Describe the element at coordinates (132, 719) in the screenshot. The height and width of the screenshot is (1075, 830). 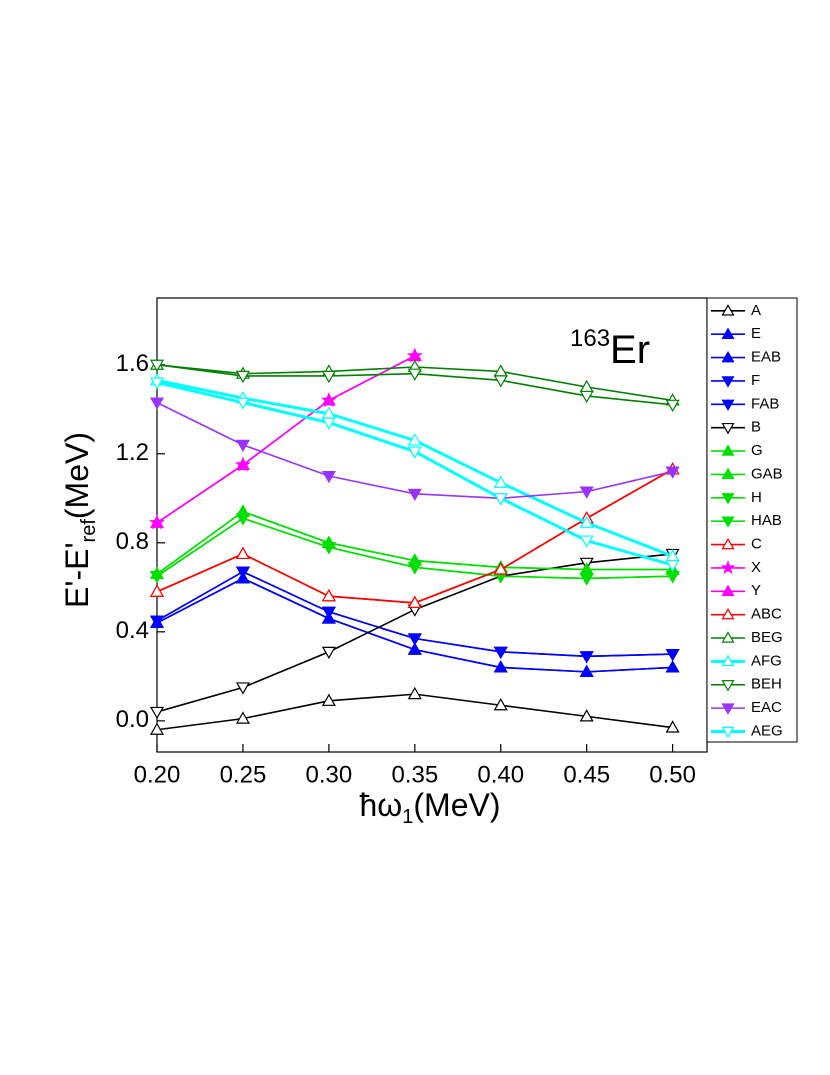
I see `y-tick-label: 0.0` at that location.